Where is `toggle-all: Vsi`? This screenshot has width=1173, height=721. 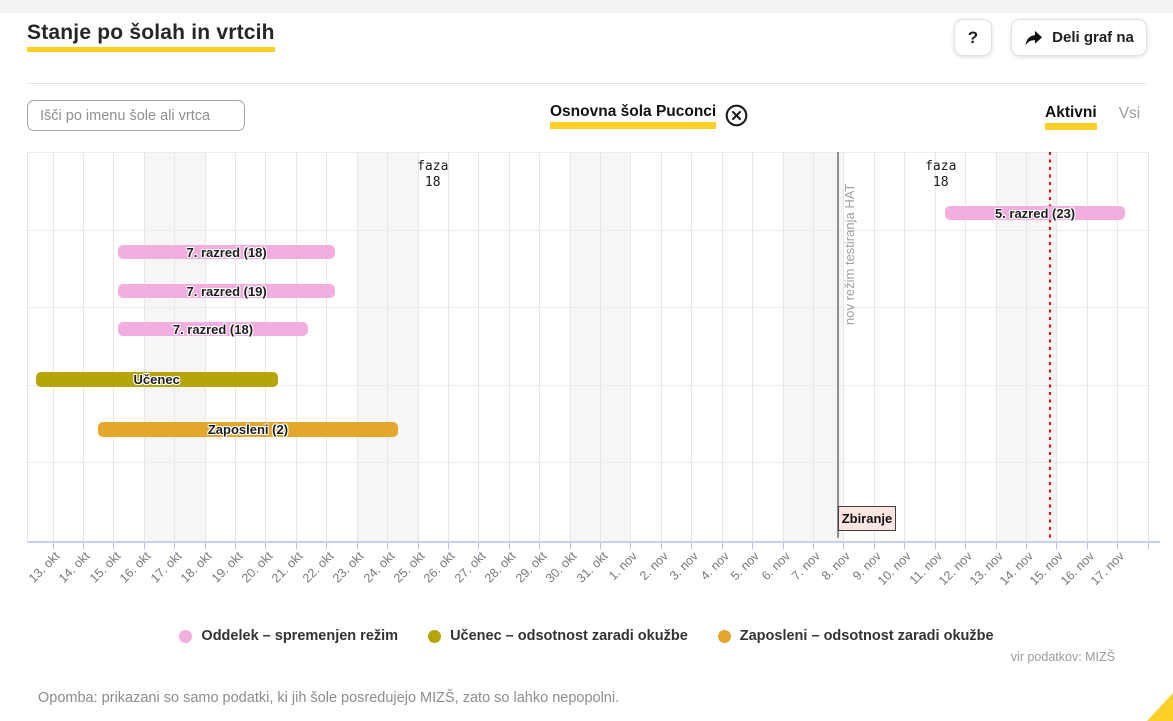 toggle-all: Vsi is located at coordinates (1129, 113).